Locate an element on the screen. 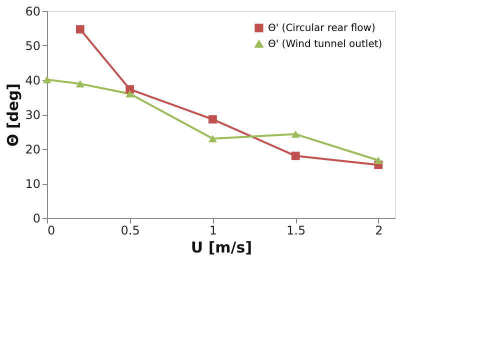  y-tick-label: 40 is located at coordinates (32, 81).